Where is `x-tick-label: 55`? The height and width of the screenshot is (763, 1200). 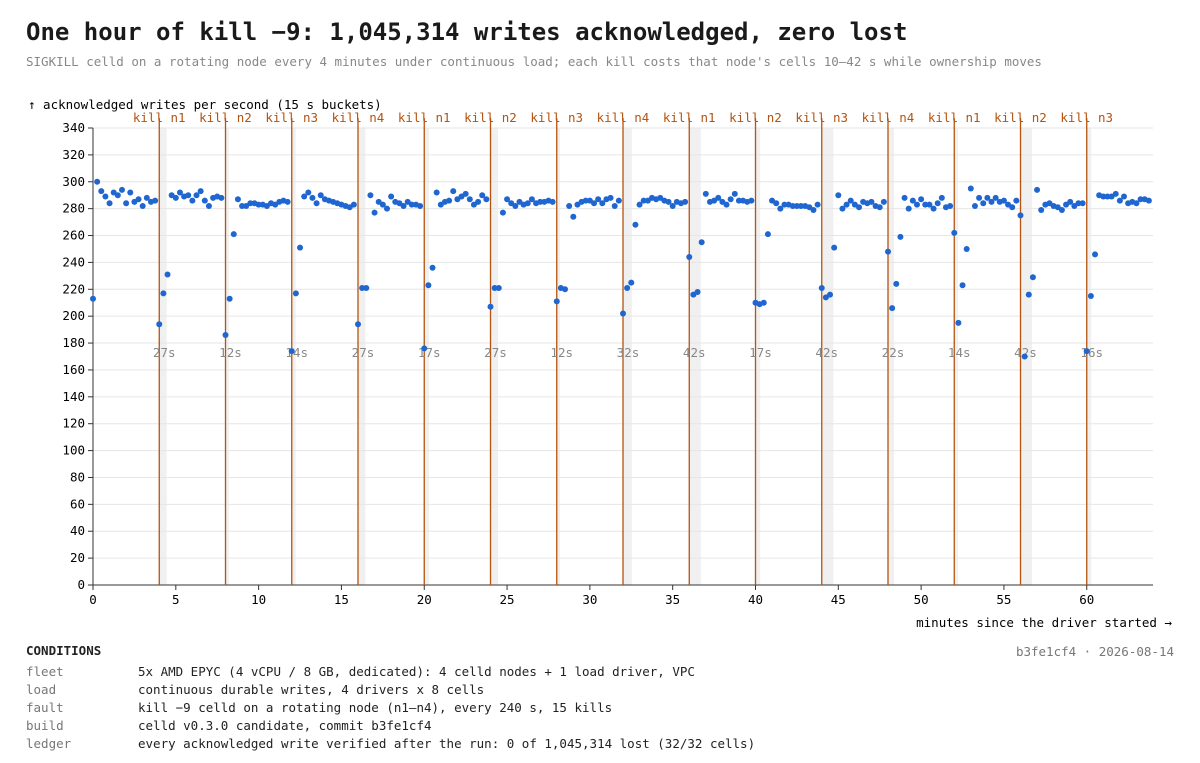
x-tick-label: 55 is located at coordinates (1003, 599).